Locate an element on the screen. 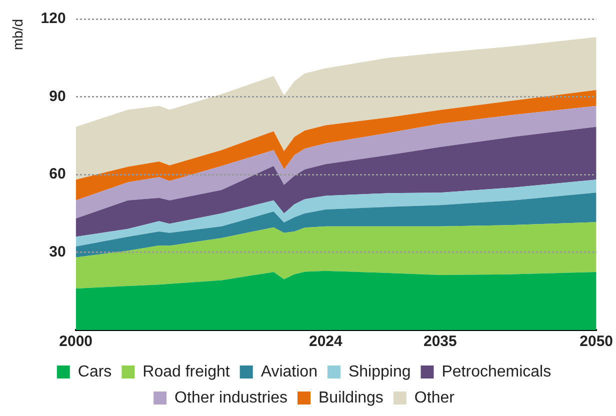 The height and width of the screenshot is (416, 616). x-tick-label: 2024 is located at coordinates (325, 341).